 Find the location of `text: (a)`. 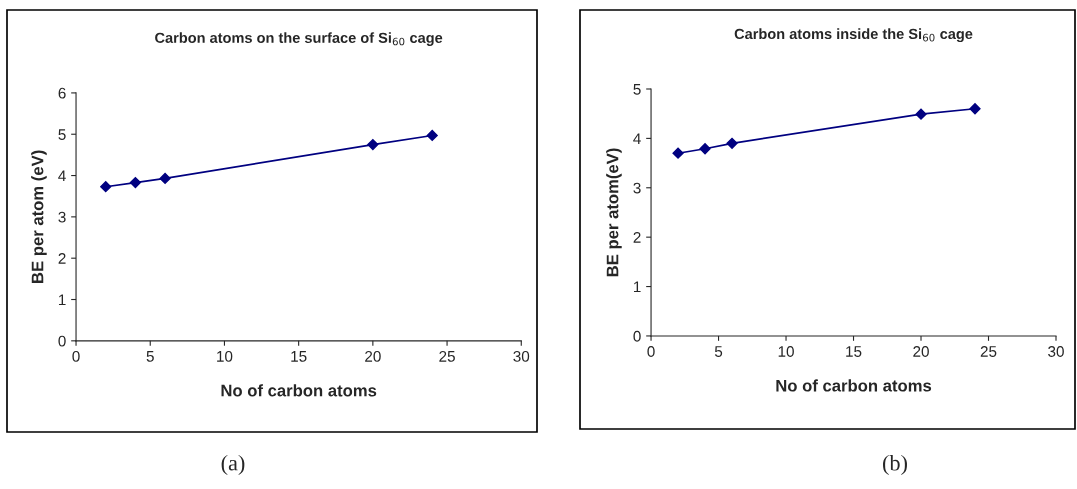

text: (a) is located at coordinates (233, 465).